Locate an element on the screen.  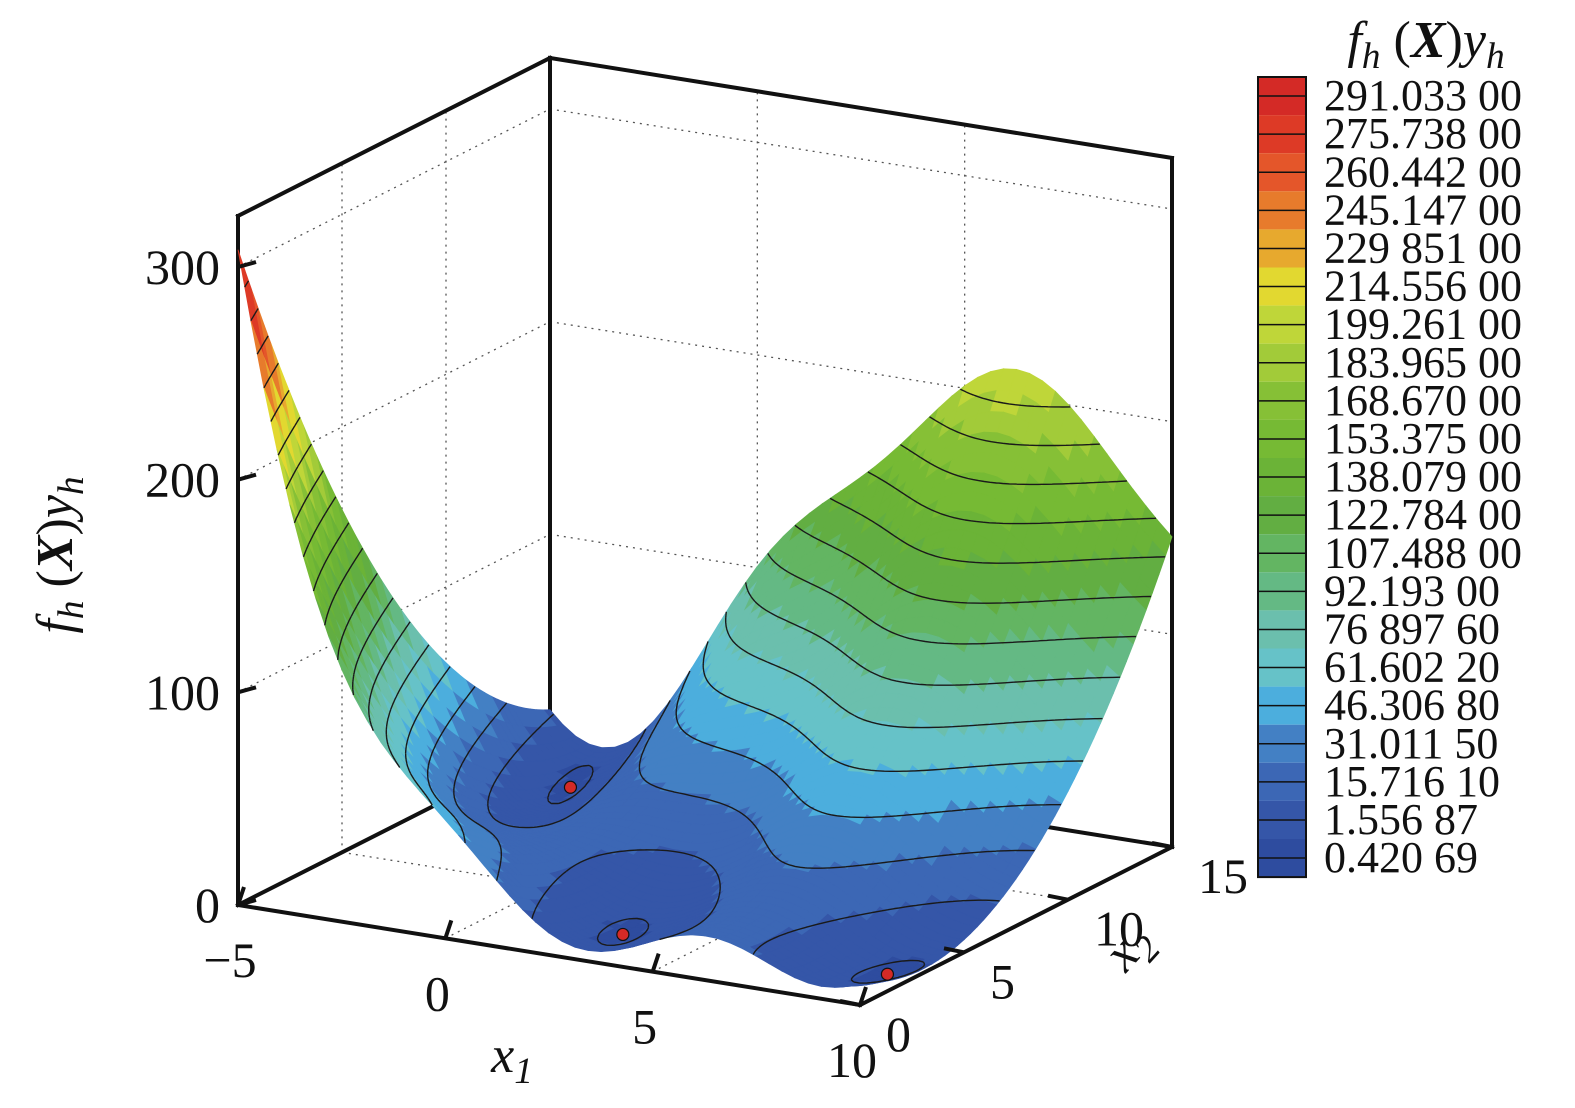
x2-tick-label: 0 is located at coordinates (898, 1034).